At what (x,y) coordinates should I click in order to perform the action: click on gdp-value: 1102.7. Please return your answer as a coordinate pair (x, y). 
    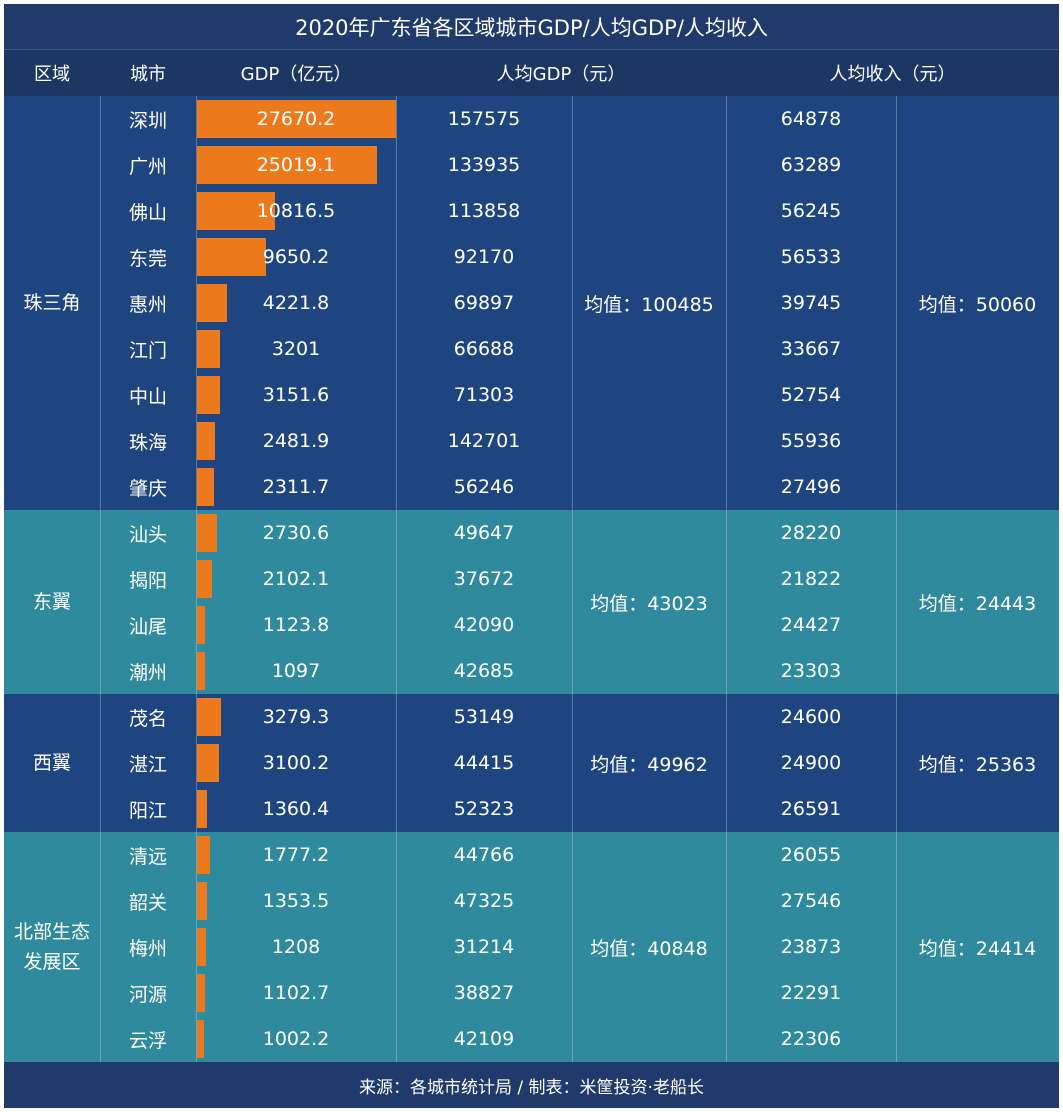
    Looking at the image, I should click on (296, 993).